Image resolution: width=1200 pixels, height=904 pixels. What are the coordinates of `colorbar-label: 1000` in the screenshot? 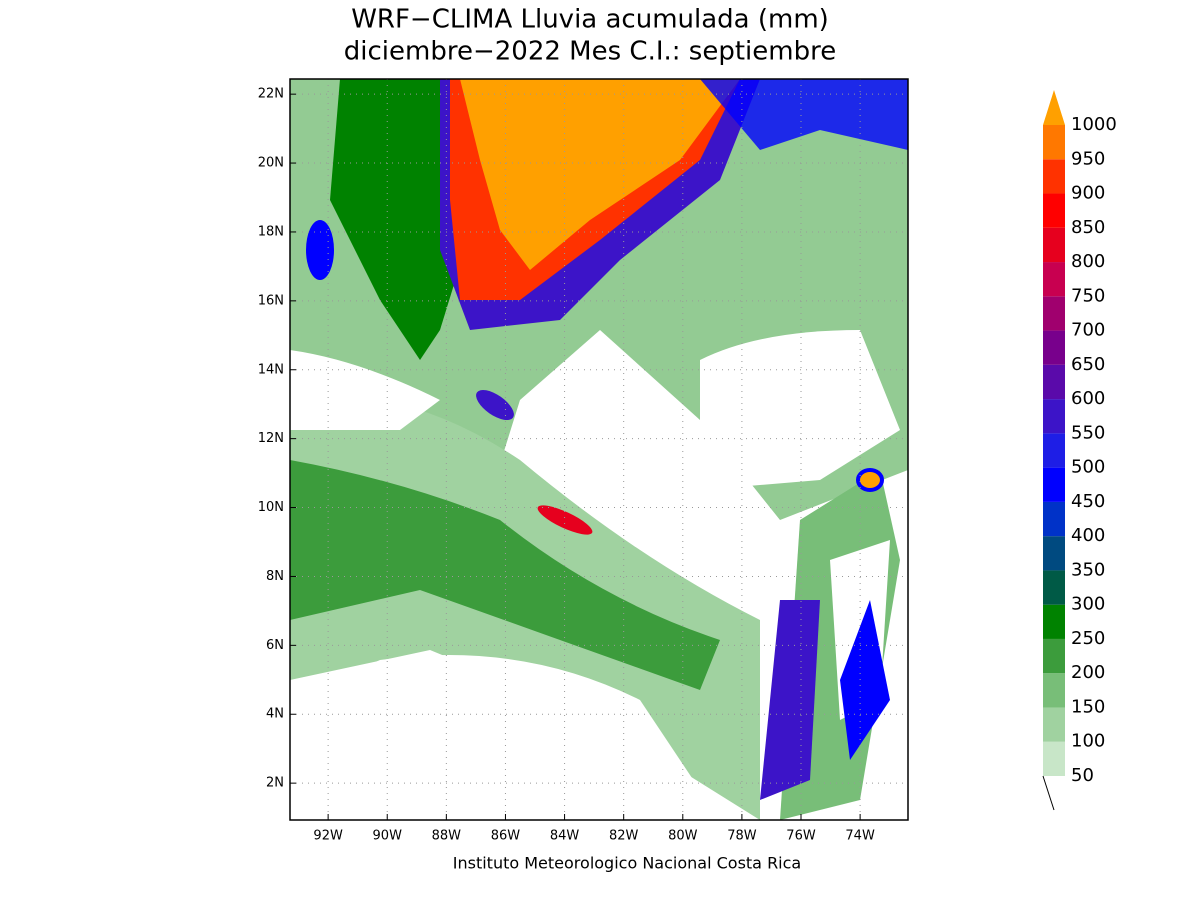 It's located at (1094, 124).